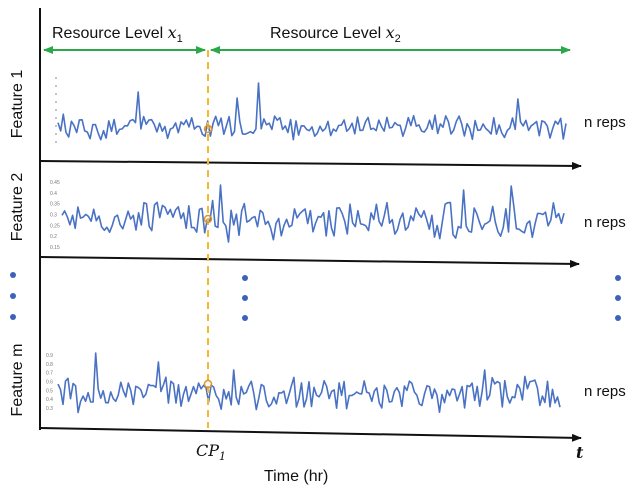 This screenshot has height=490, width=640. Describe the element at coordinates (55, 205) in the screenshot. I see `tick-label: 0.35` at that location.